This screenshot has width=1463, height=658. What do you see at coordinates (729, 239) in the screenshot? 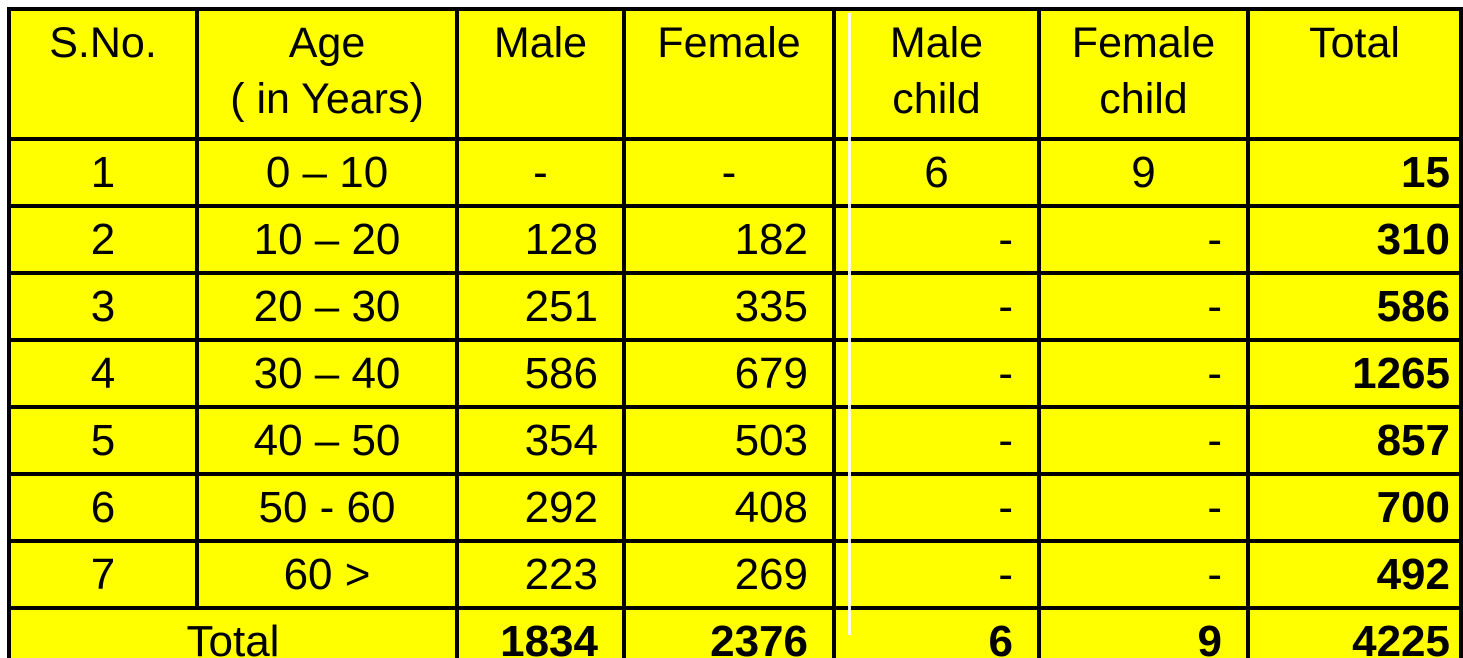
I see `cell-r2-female: 182` at bounding box center [729, 239].